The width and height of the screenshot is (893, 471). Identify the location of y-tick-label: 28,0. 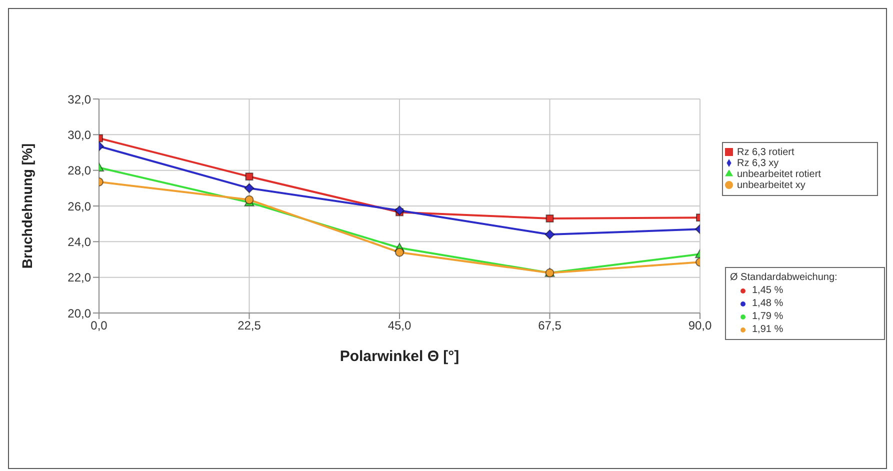
(80, 171).